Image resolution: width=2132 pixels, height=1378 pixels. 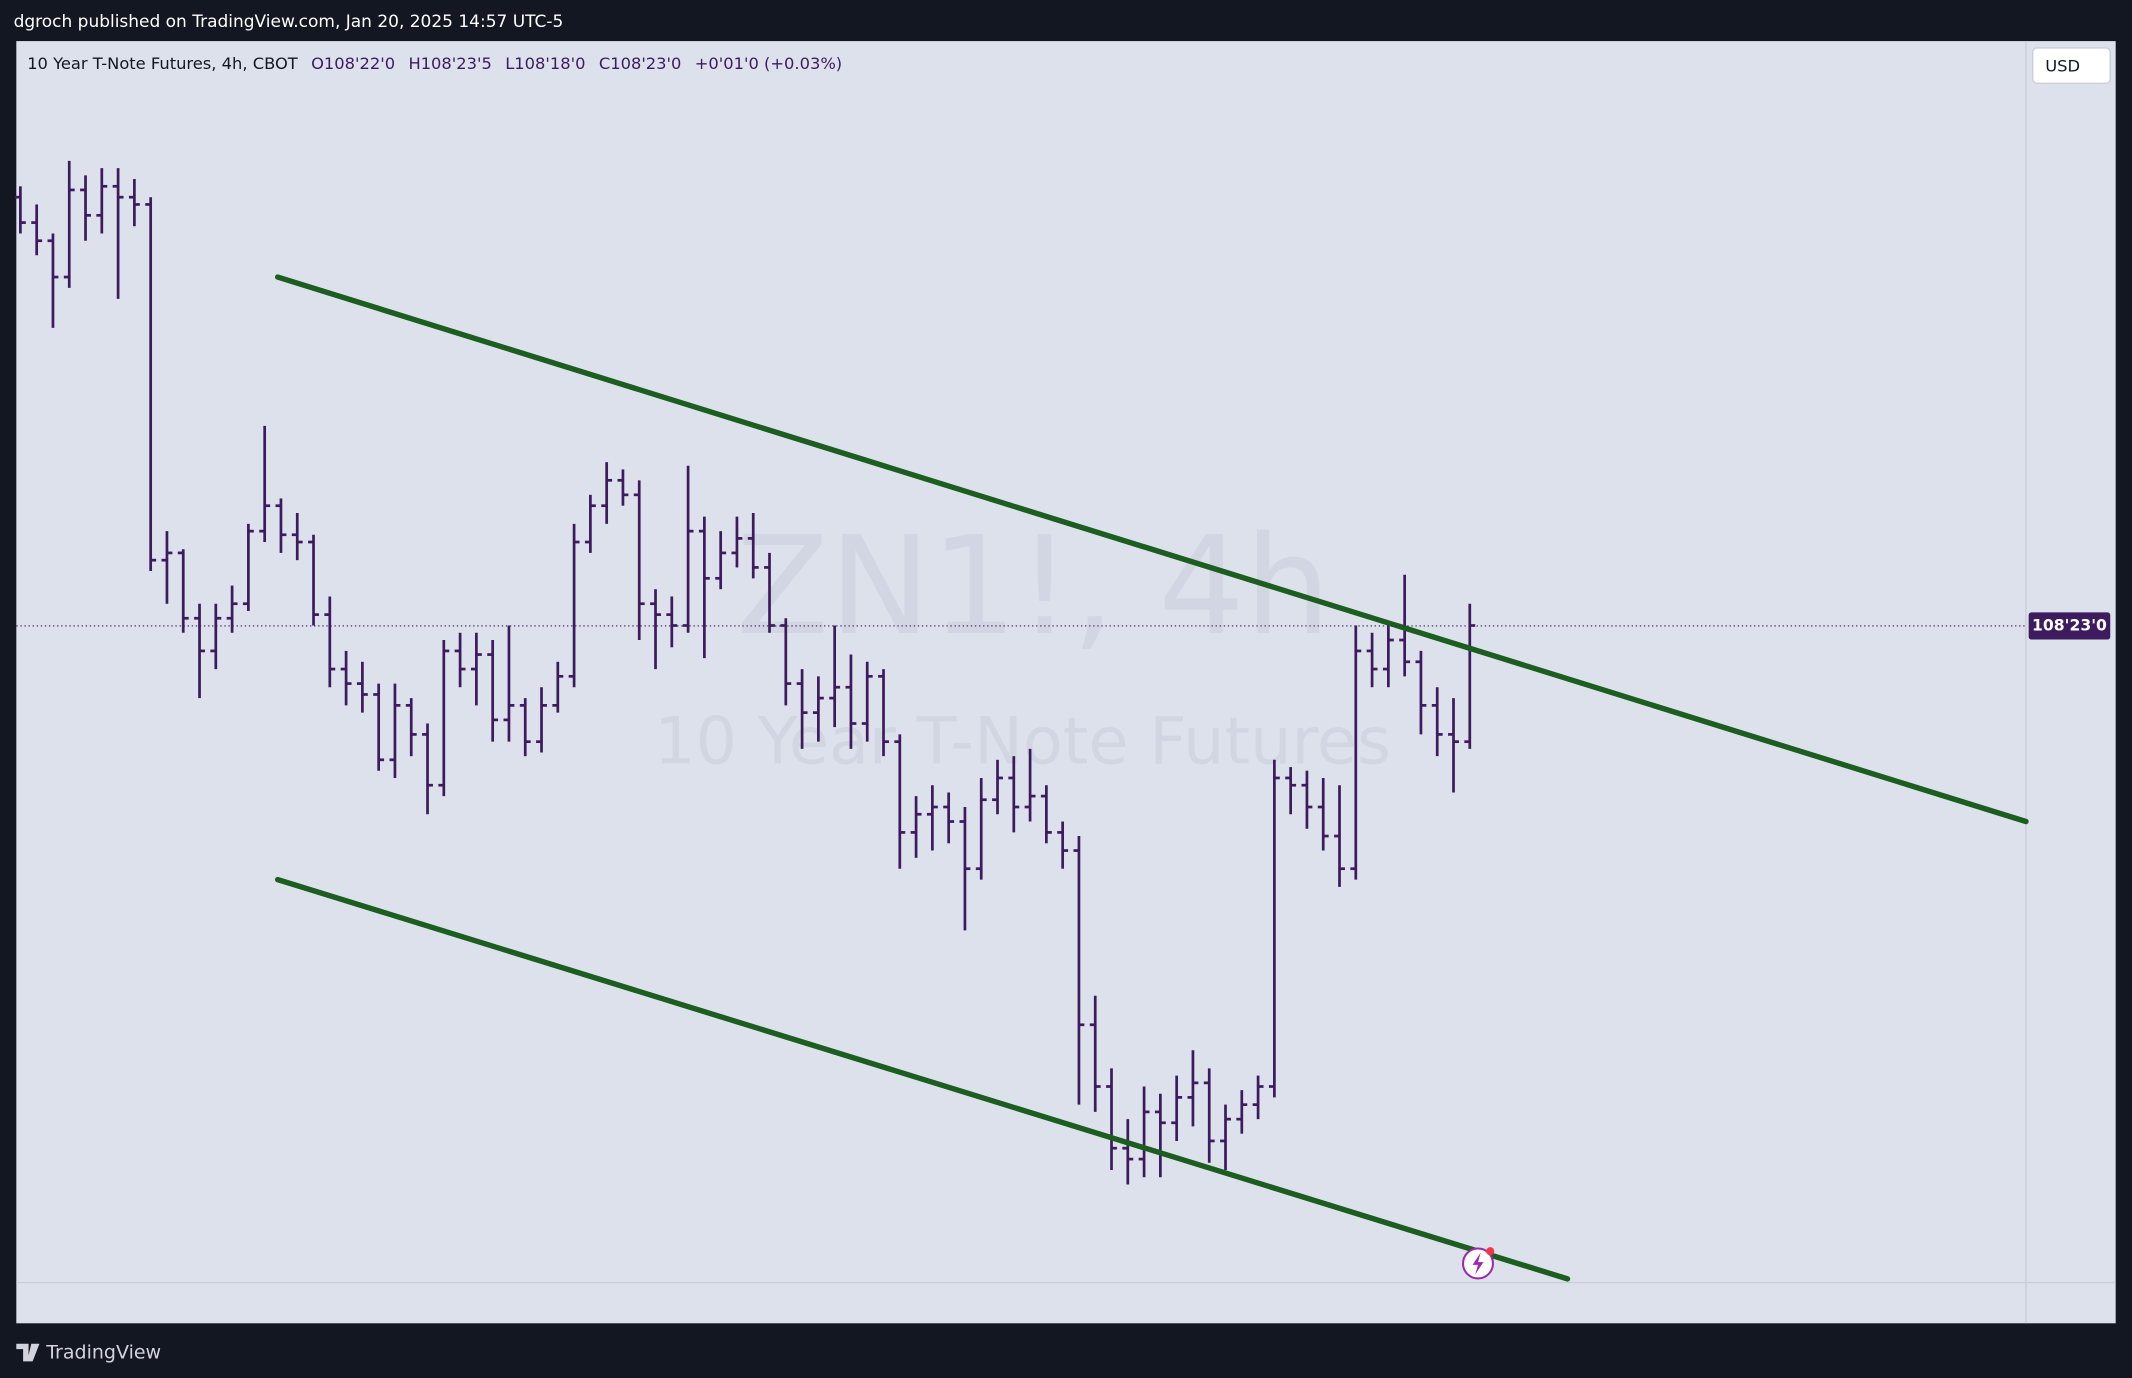 I want to click on legend-open: O108'22'0, so click(x=353, y=63).